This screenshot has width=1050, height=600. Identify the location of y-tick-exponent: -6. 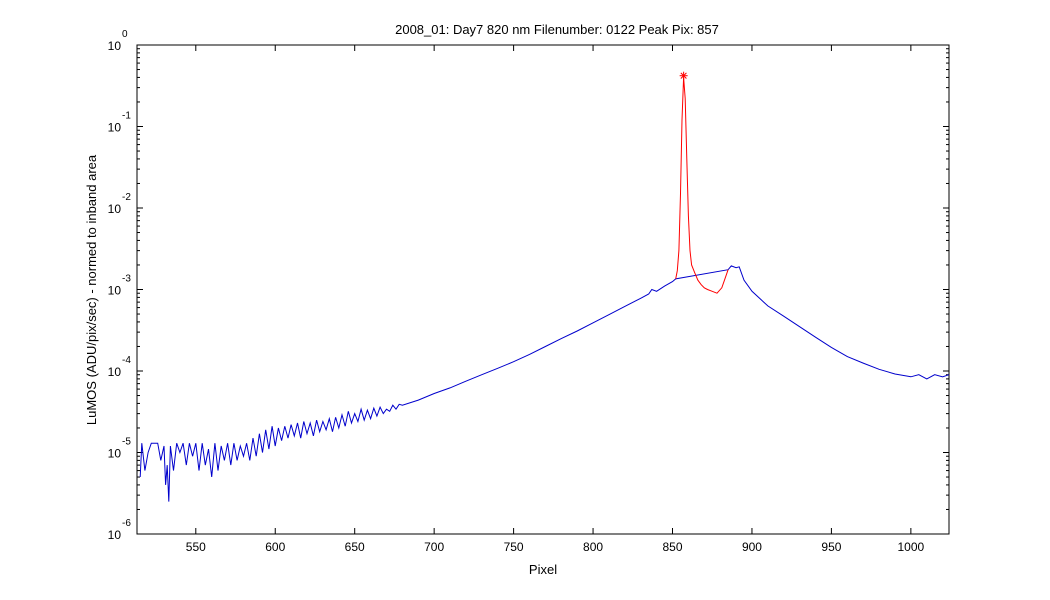
(126, 523).